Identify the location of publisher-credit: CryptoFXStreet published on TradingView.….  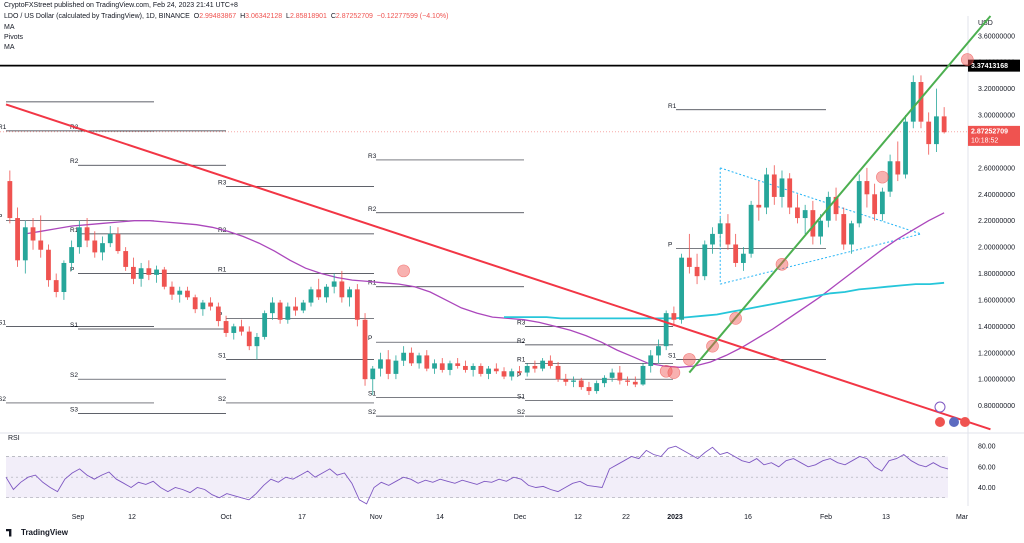
(121, 5).